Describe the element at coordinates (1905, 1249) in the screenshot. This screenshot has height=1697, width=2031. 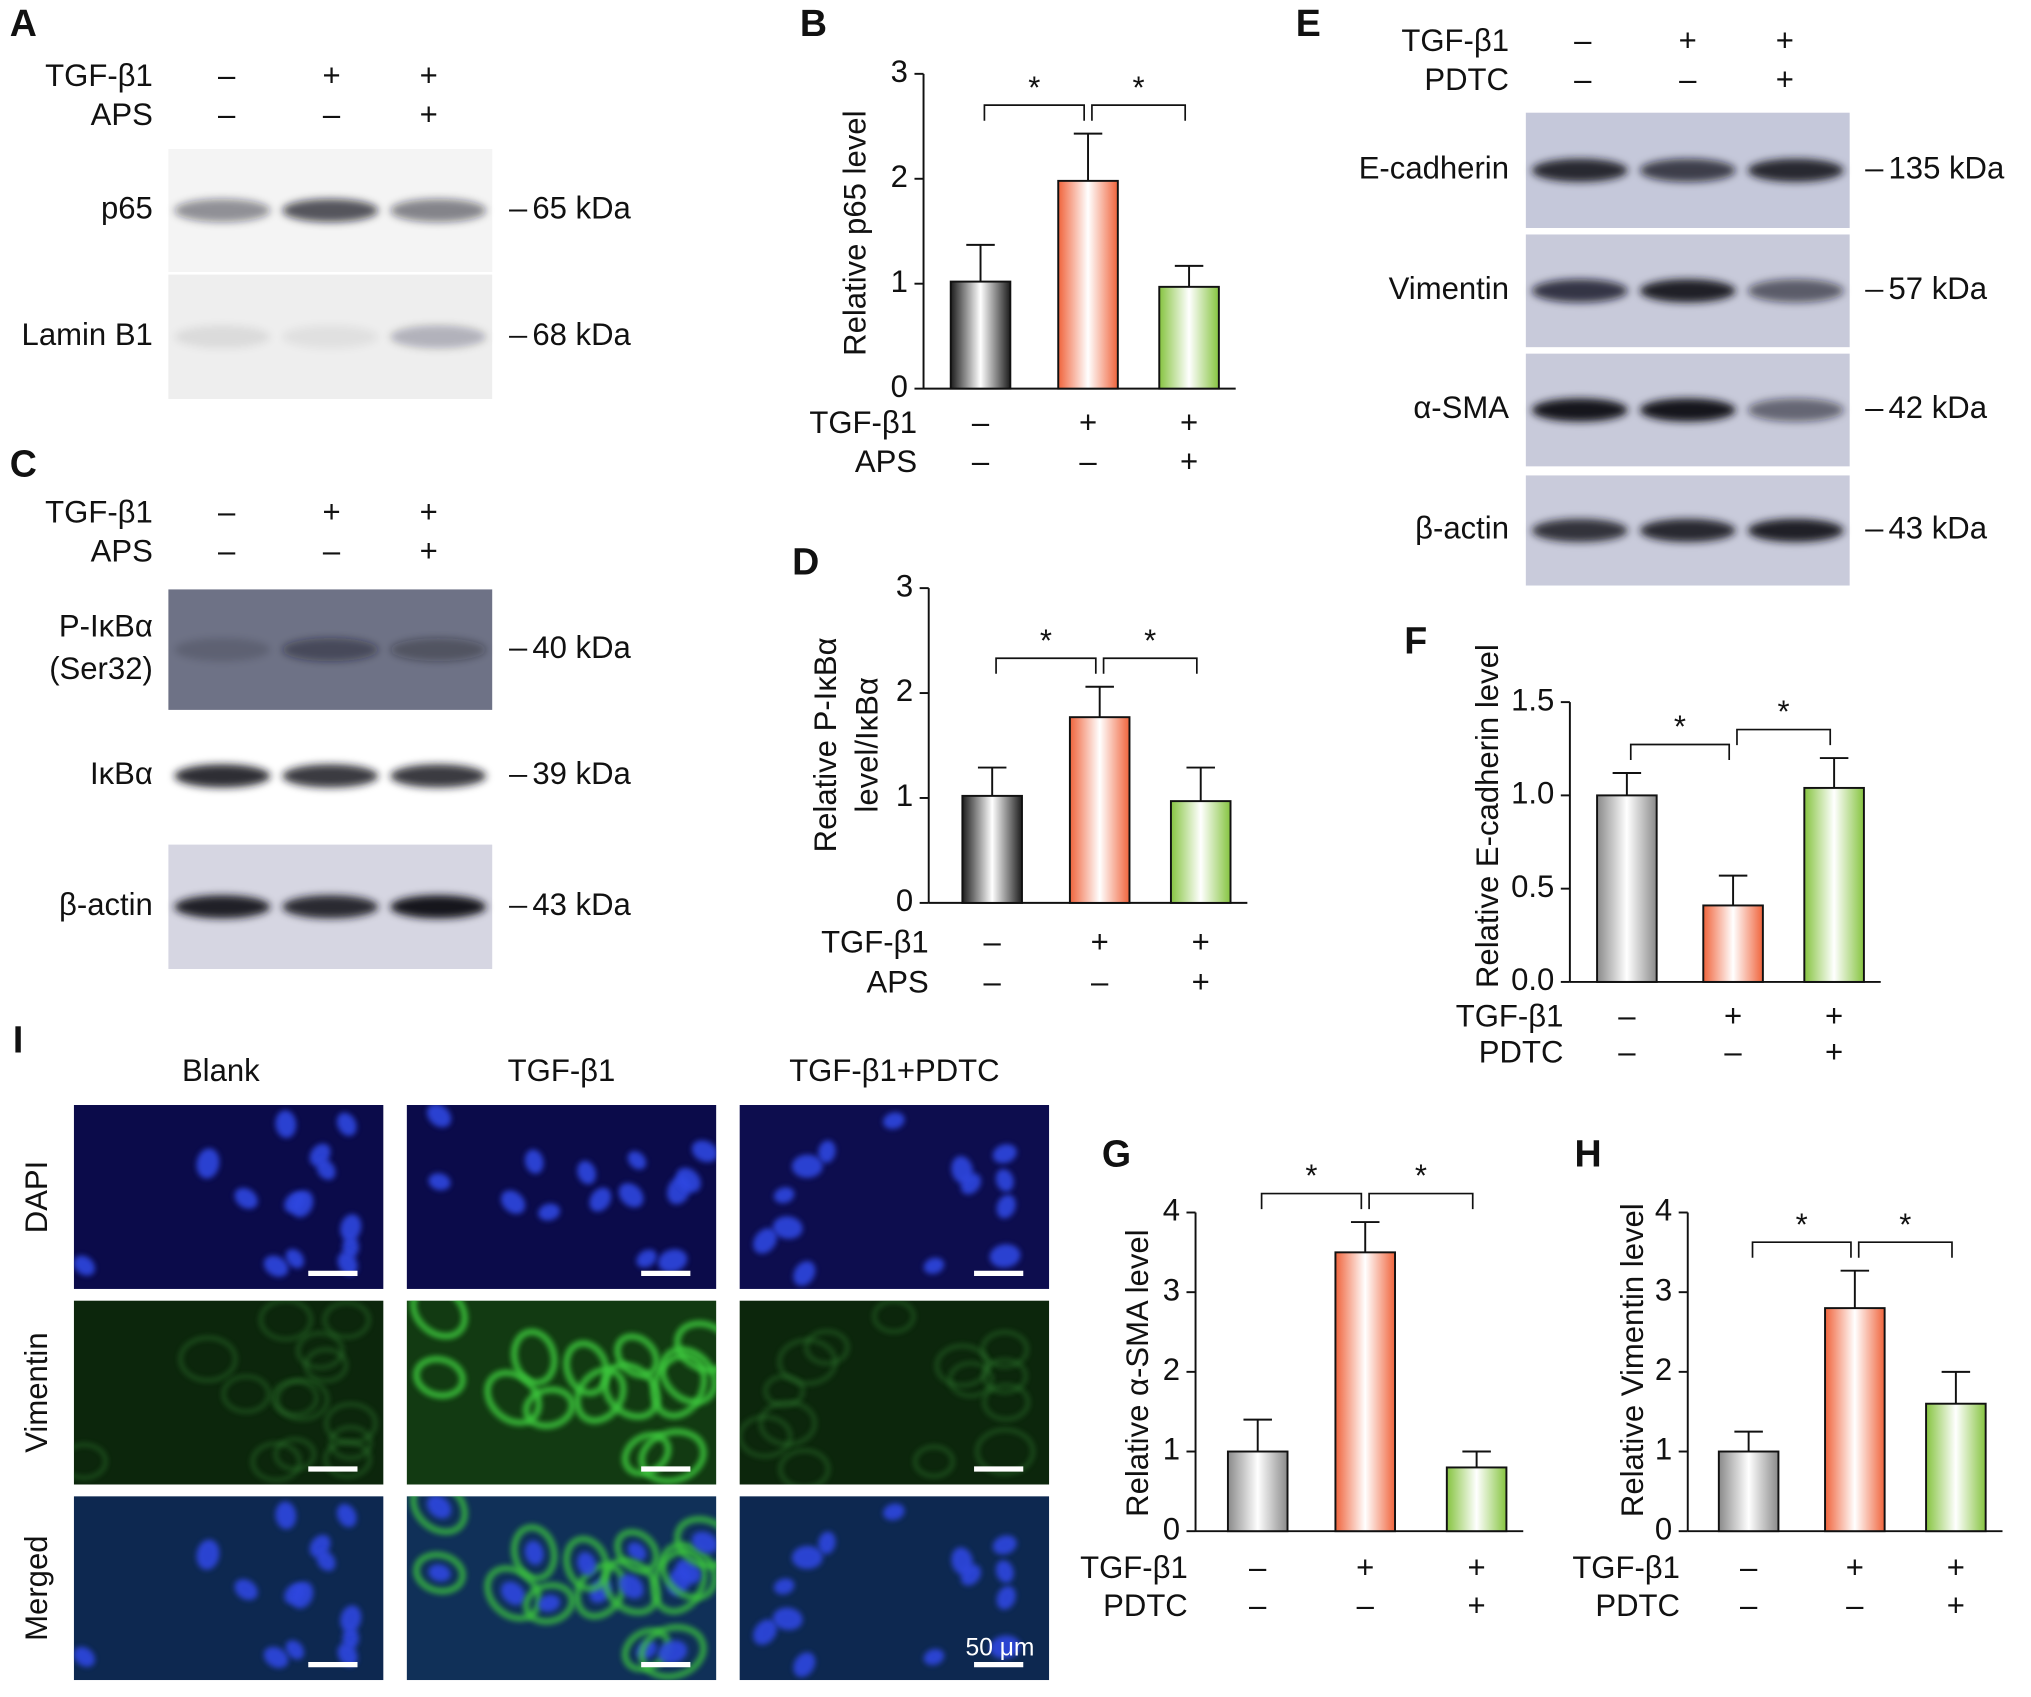
I see `significance-bracket` at that location.